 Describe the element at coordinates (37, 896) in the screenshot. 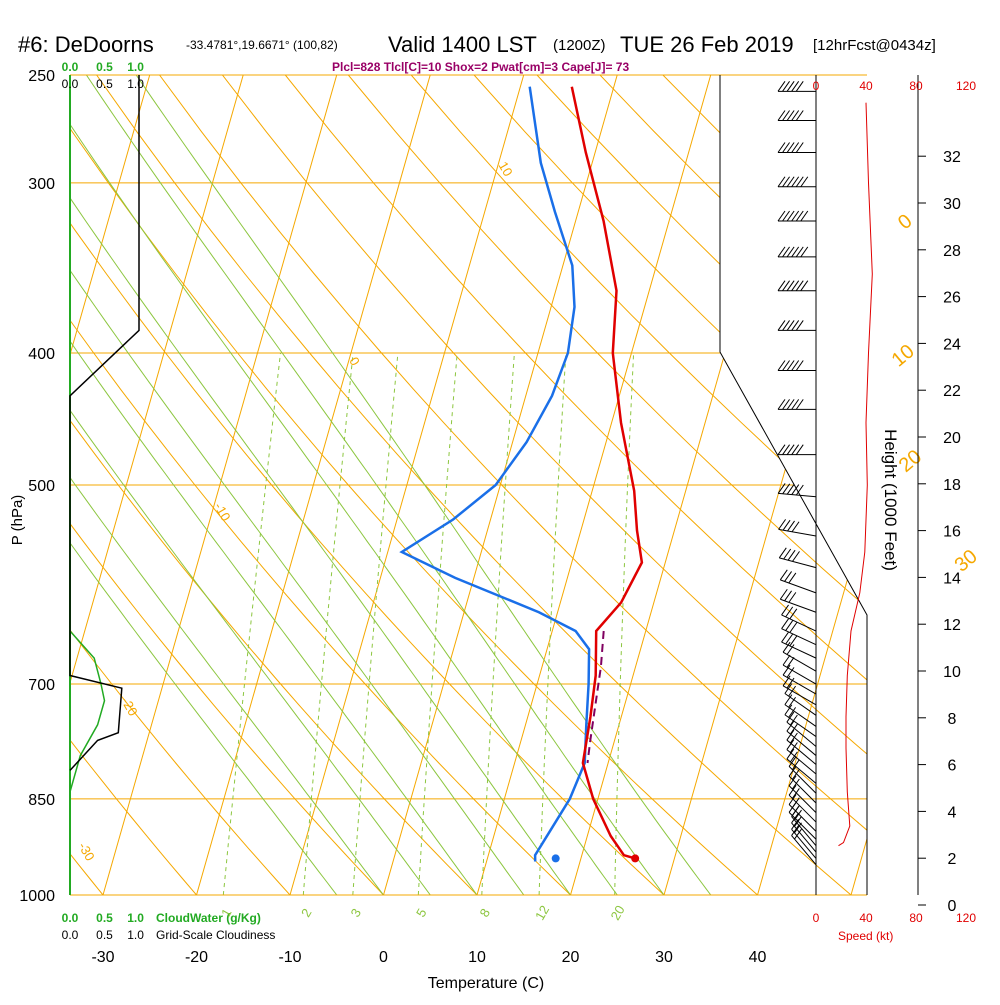

I see `pressure-tick-label: 1000` at that location.